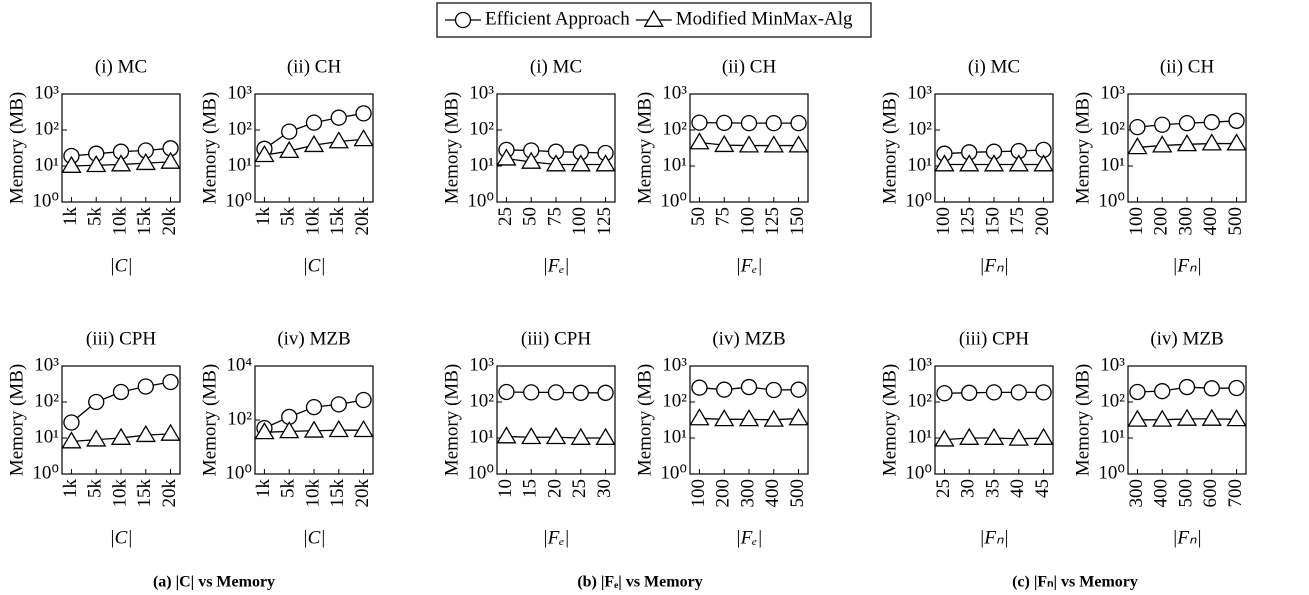  Describe the element at coordinates (554, 488) in the screenshot. I see `x-tick-label: 20` at that location.